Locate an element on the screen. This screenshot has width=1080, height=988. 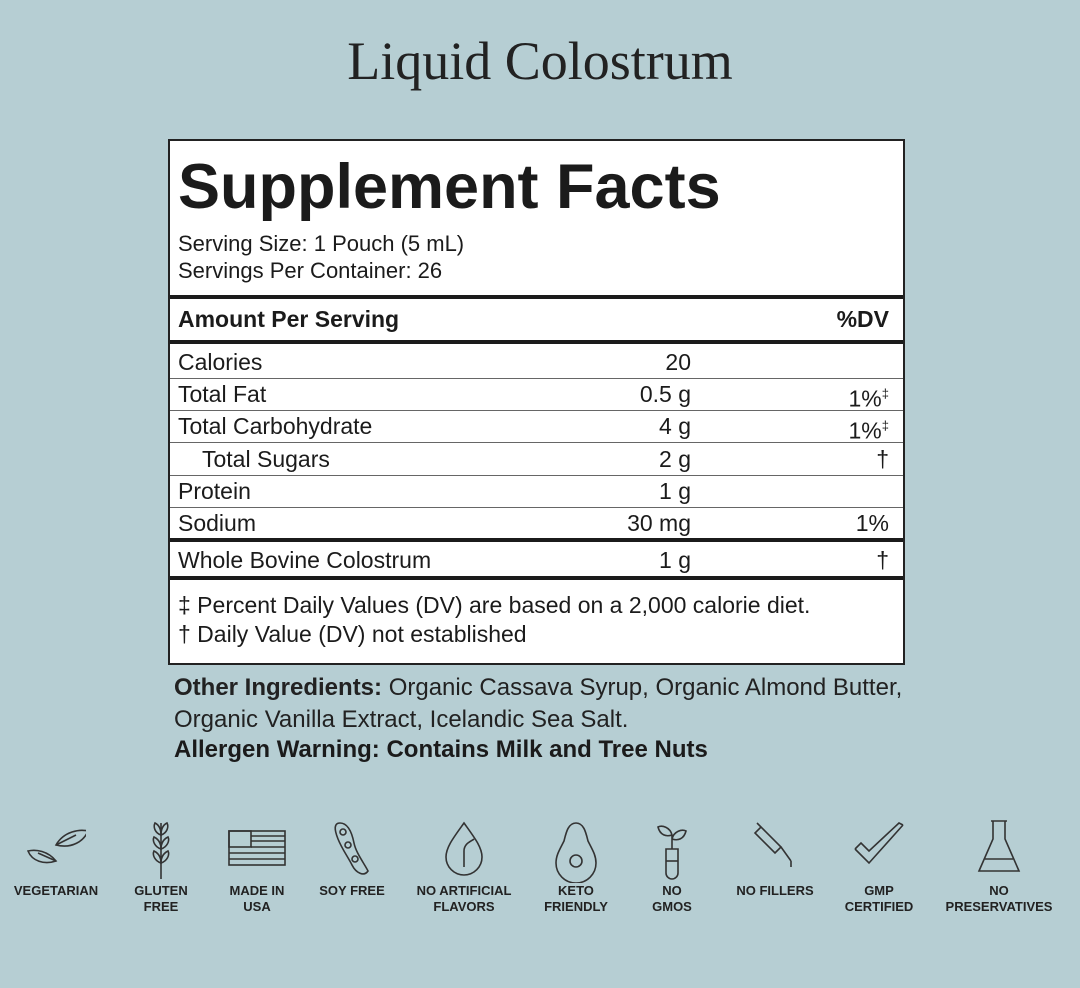
badge-label: PRESERVATIVES is located at coordinates (999, 906).